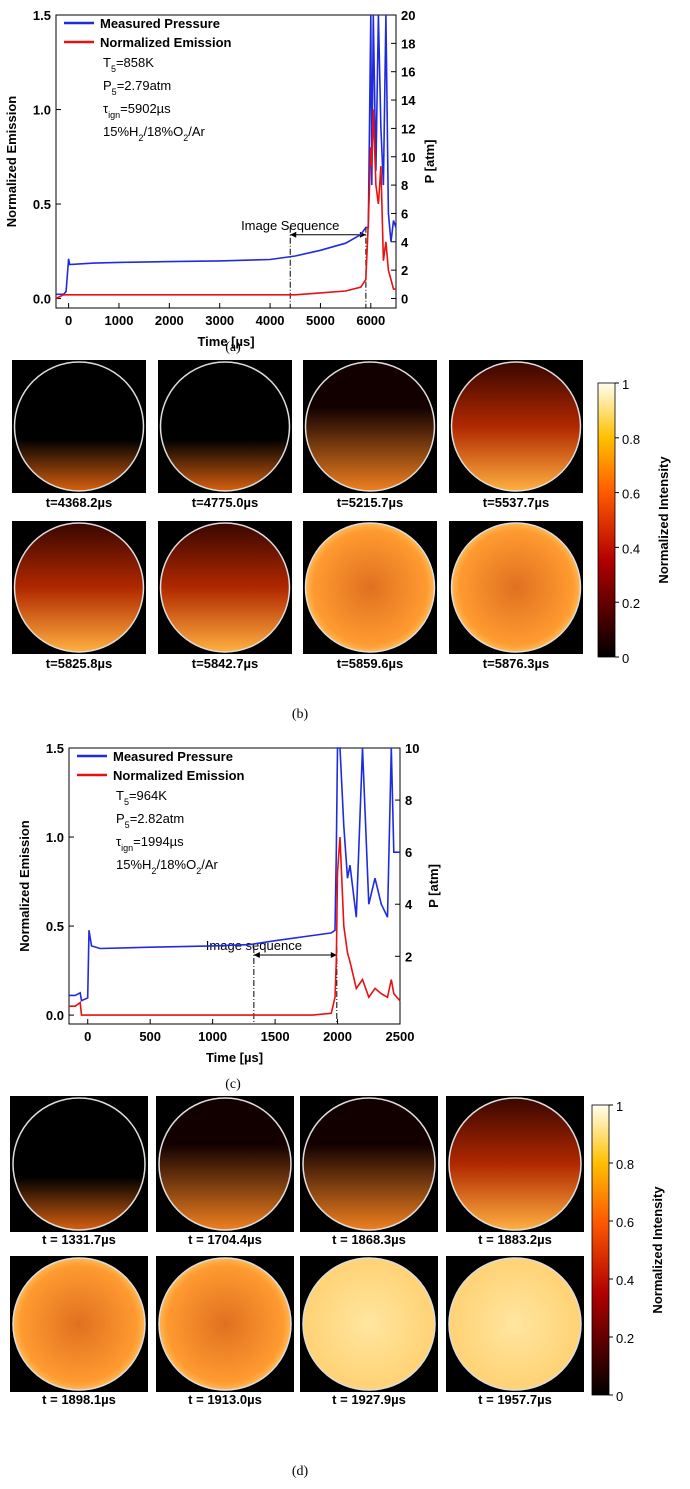 The width and height of the screenshot is (690, 1489). Describe the element at coordinates (429, 162) in the screenshot. I see `y2-axis-label: P [atm]` at that location.